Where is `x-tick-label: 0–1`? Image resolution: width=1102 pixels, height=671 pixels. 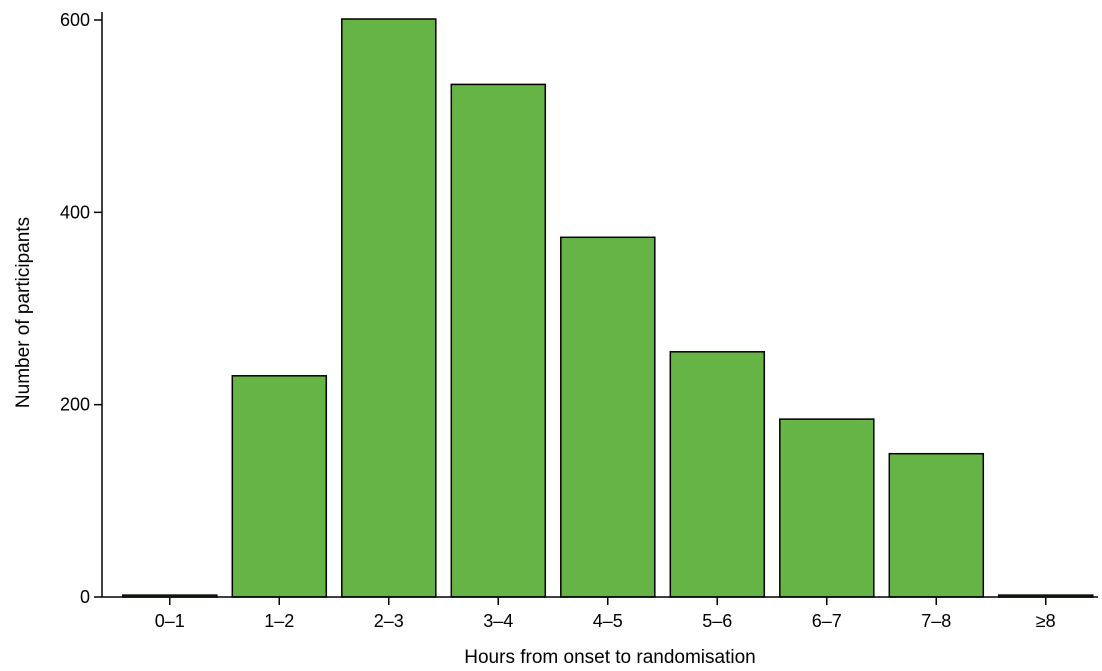 x-tick-label: 0–1 is located at coordinates (170, 621).